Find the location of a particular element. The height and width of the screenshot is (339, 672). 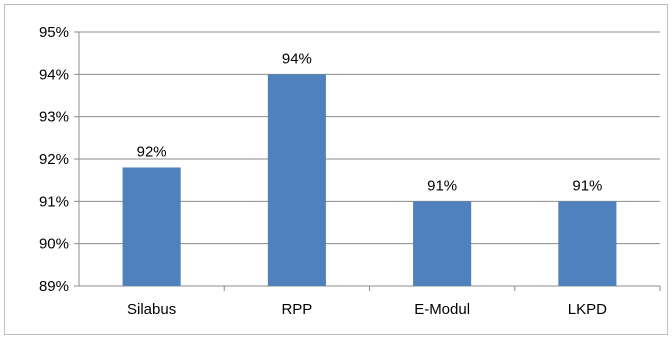

bar-rpp is located at coordinates (296, 180).